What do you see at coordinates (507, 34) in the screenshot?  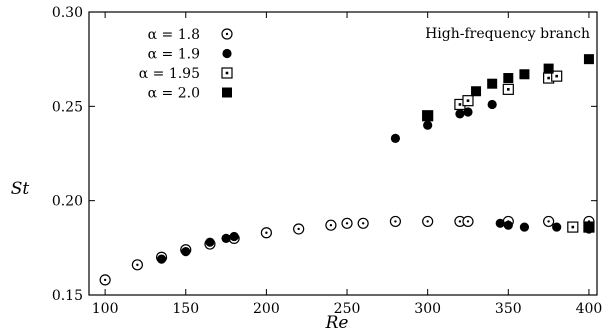 I see `annotation-high-frequency-branch: High-frequency branch` at bounding box center [507, 34].